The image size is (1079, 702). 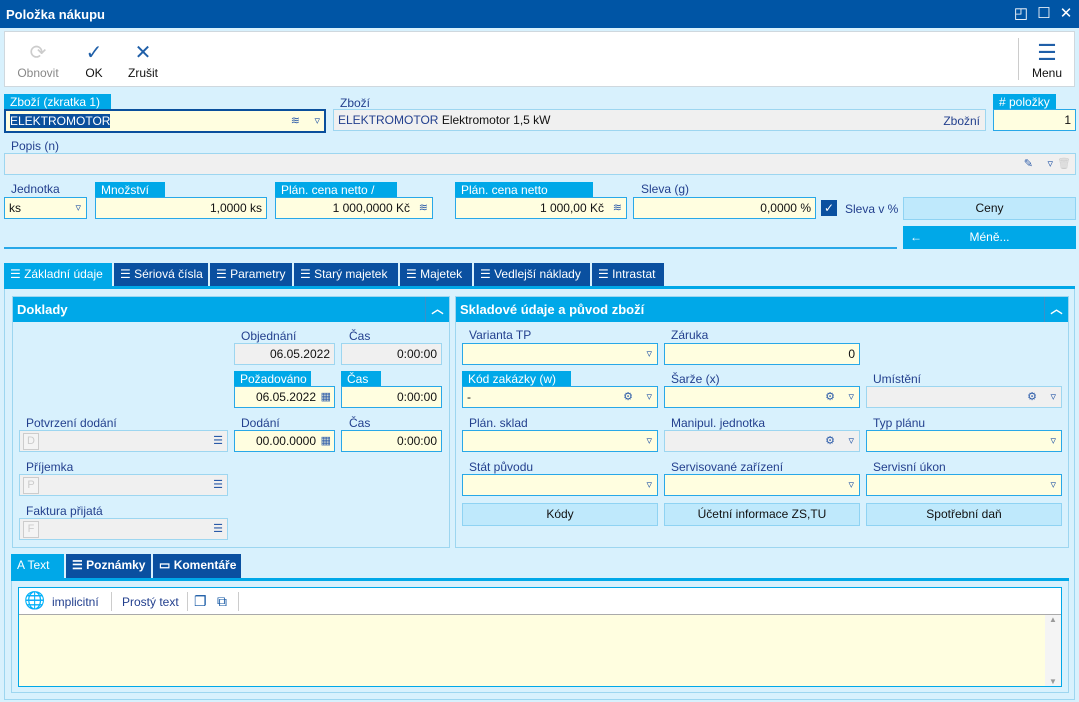 What do you see at coordinates (1053, 650) in the screenshot?
I see `scrollbar: ▲ ▼` at bounding box center [1053, 650].